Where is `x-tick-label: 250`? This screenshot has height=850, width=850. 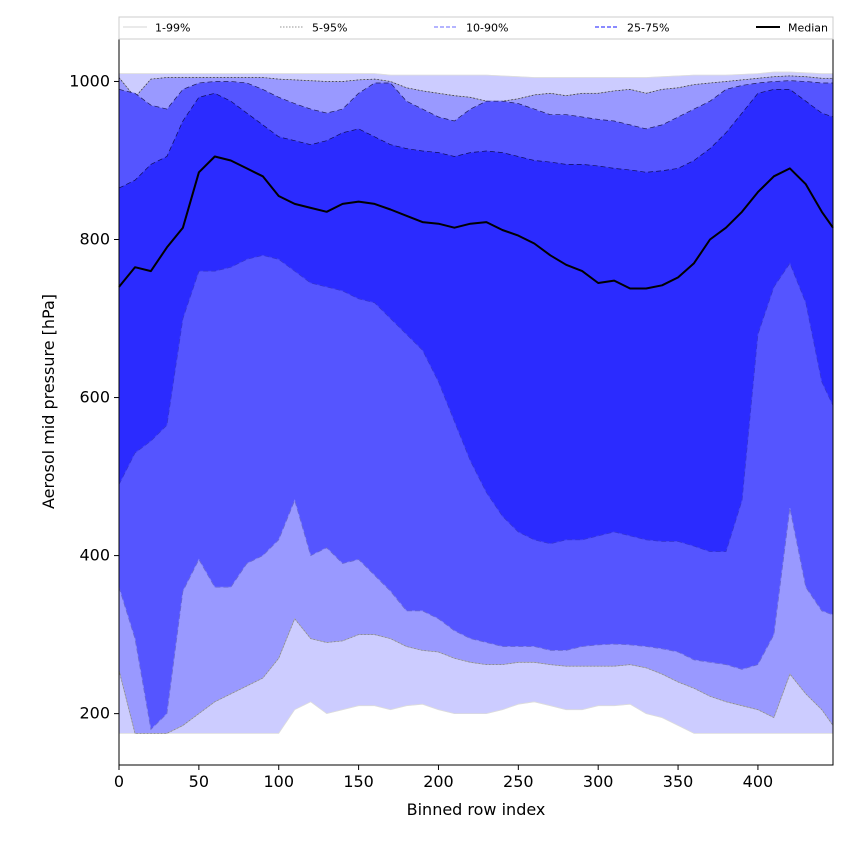
x-tick-label: 250 is located at coordinates (518, 781).